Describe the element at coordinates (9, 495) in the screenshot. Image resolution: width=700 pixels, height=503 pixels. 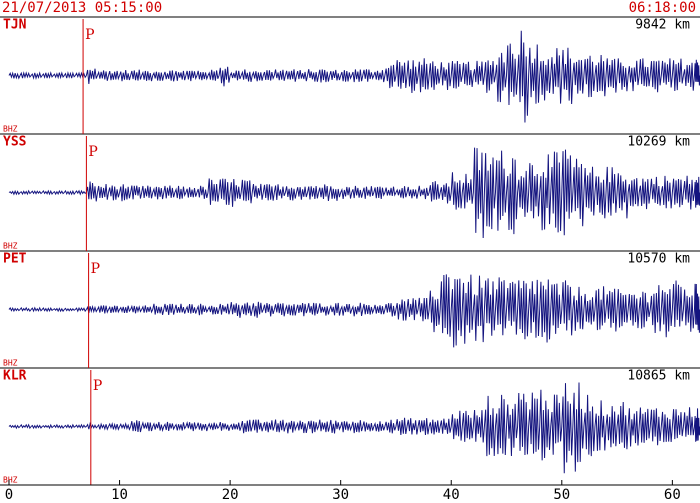
I see `x-tick-label: 0` at that location.